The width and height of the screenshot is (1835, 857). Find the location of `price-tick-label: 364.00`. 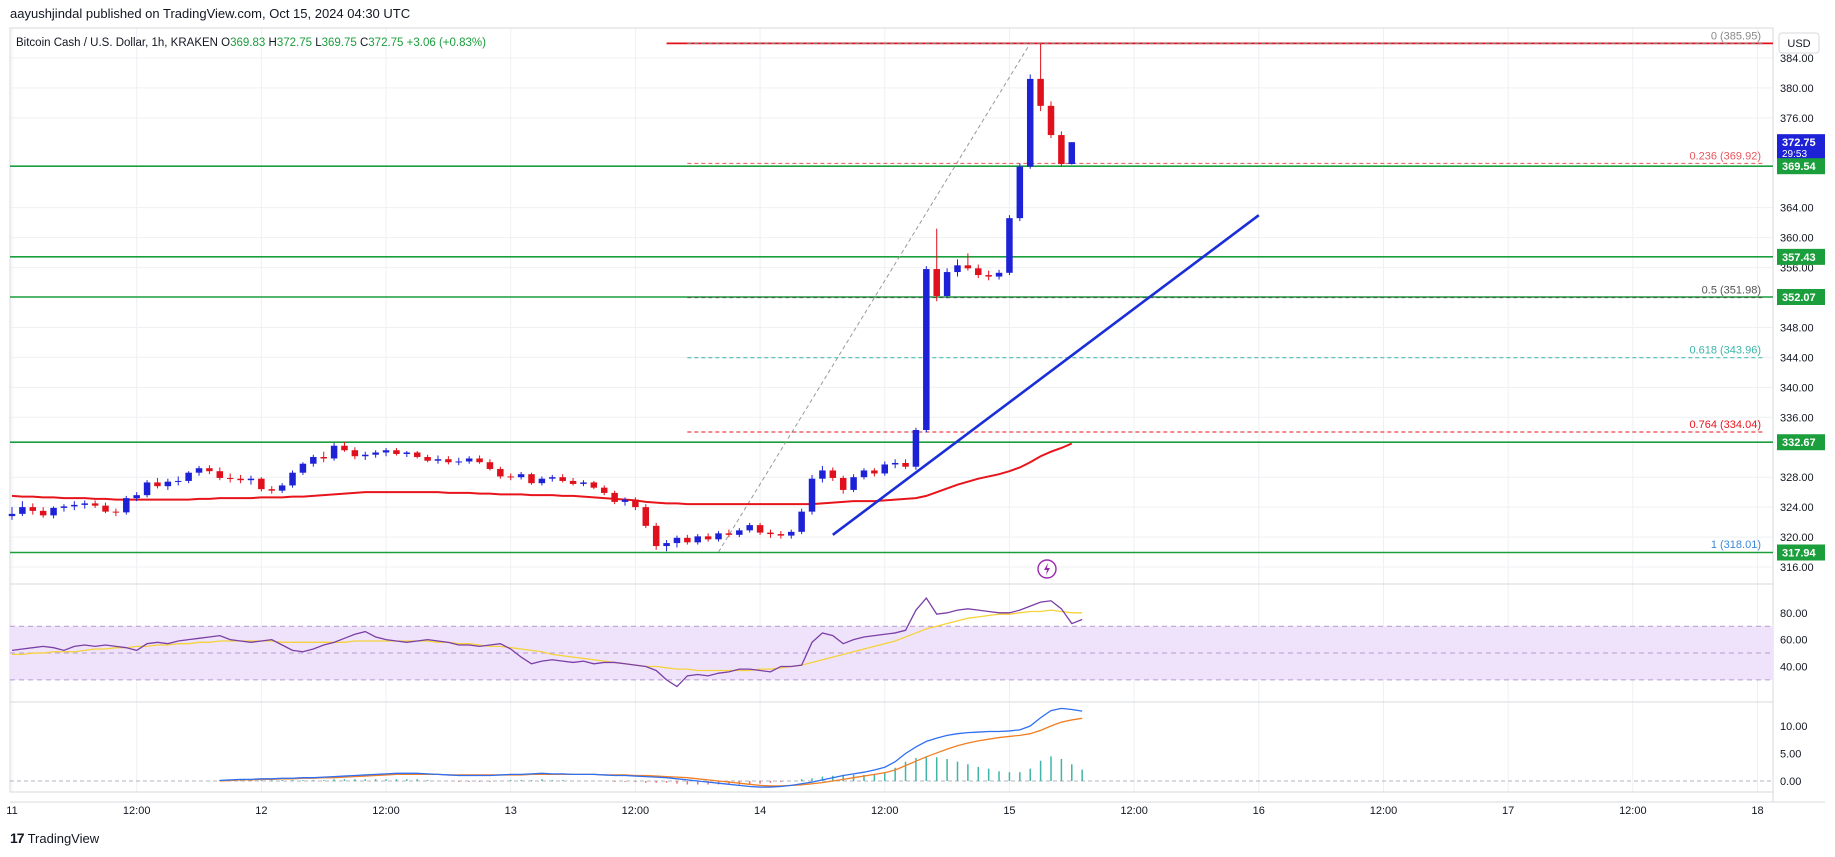

price-tick-label: 364.00 is located at coordinates (1797, 209).